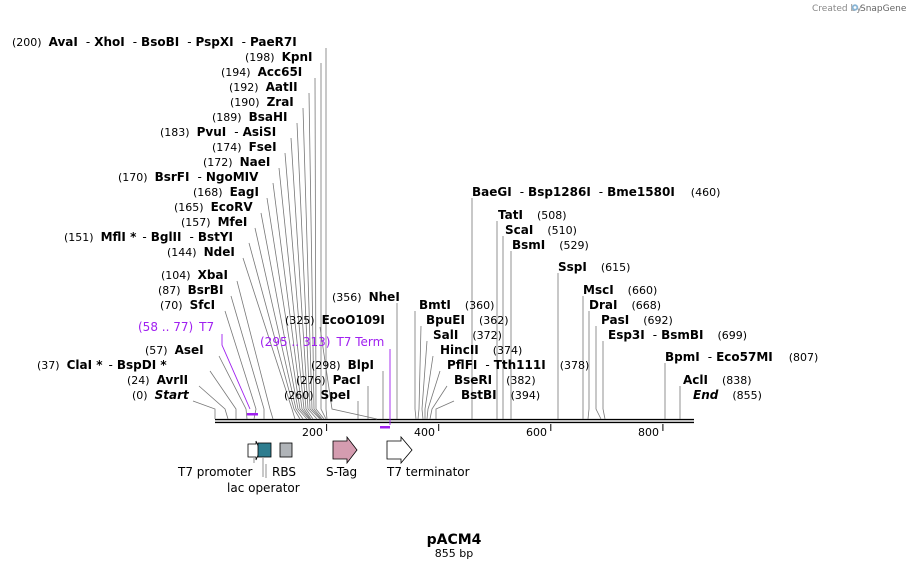  Describe the element at coordinates (454, 540) in the screenshot. I see `plasmid-name: pACM4` at that location.